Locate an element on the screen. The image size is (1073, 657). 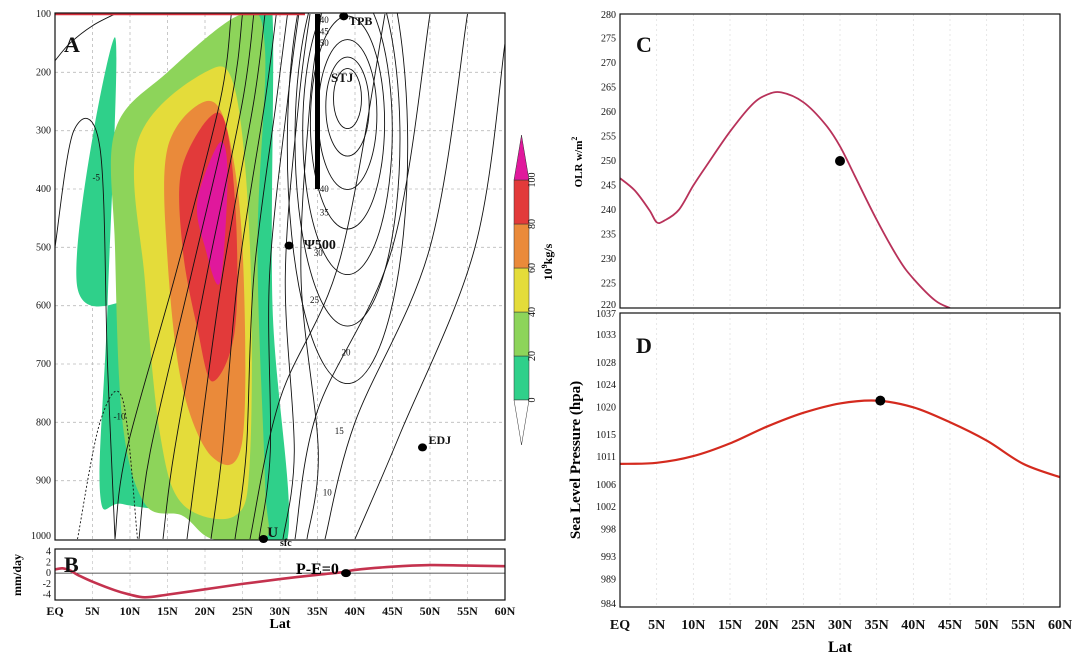
y-tick-label: 400 is located at coordinates (43, 189).